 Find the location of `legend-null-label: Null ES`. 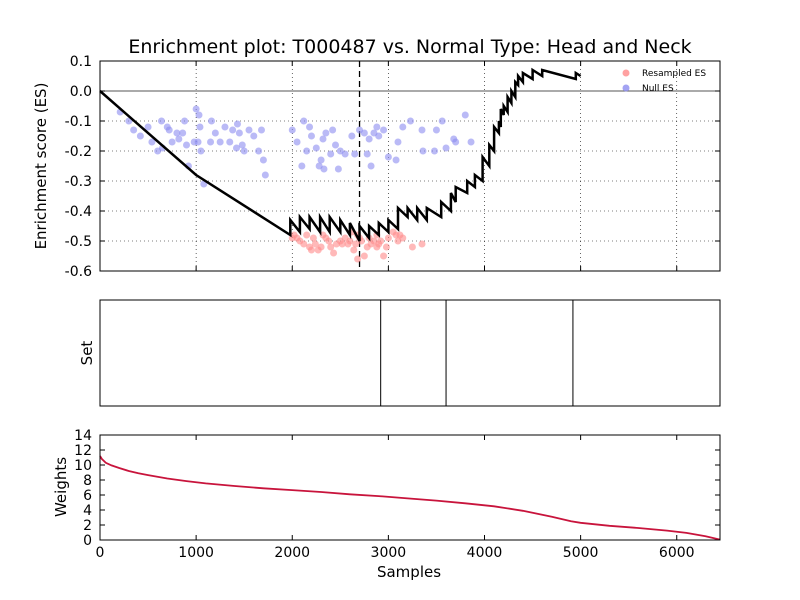

legend-null-label: Null ES is located at coordinates (658, 89).